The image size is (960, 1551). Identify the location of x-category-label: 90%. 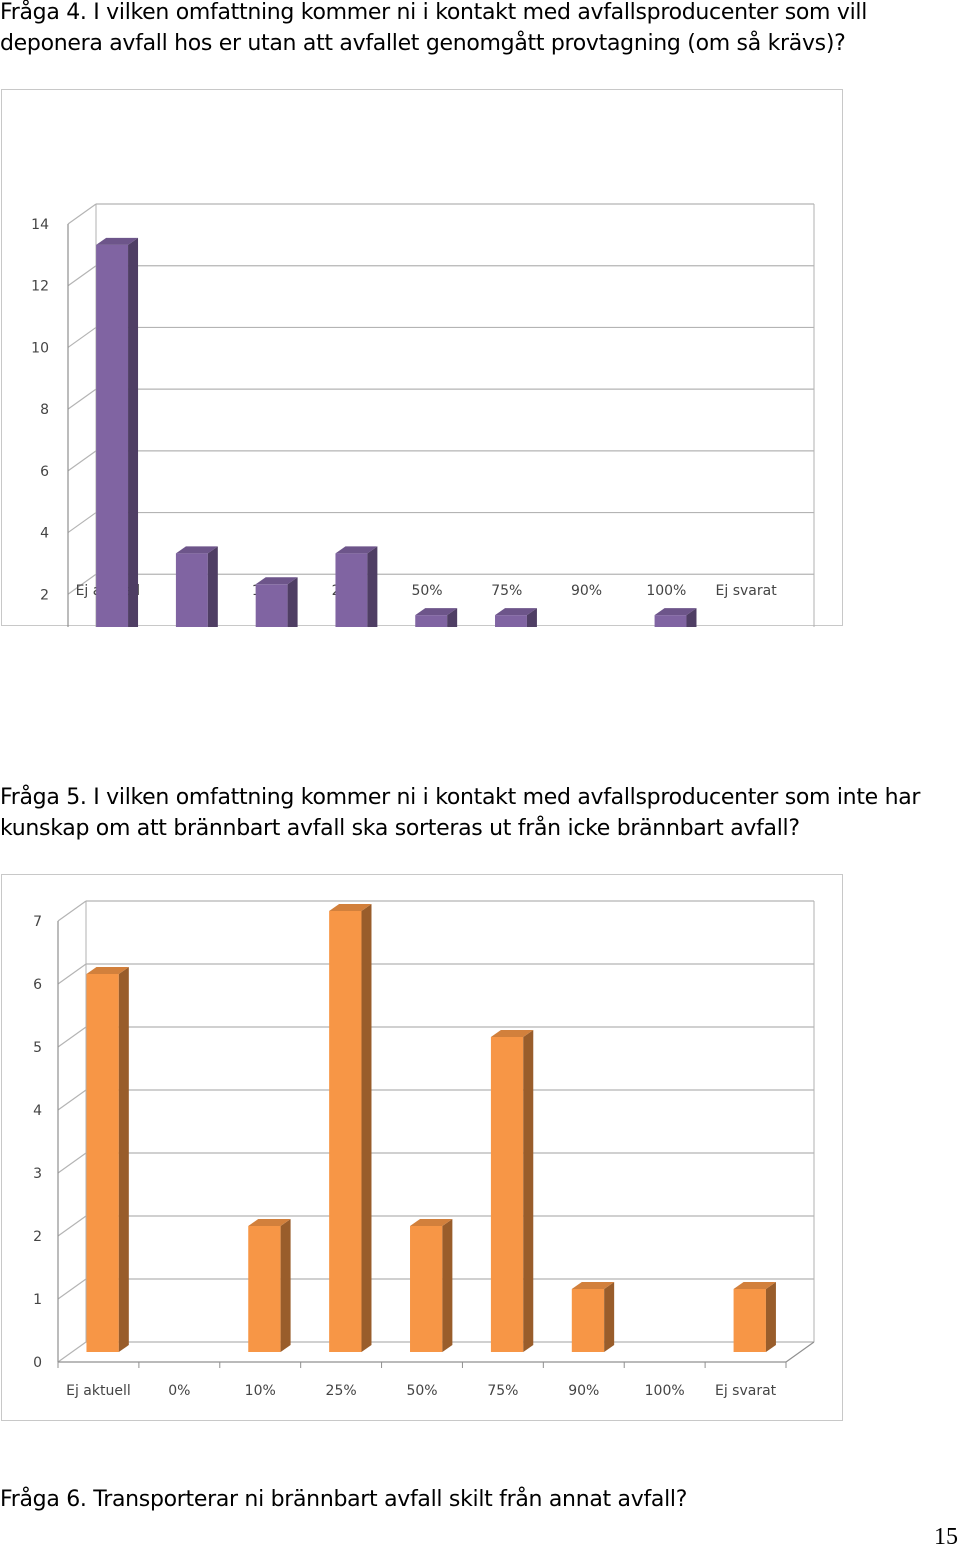
(583, 1391).